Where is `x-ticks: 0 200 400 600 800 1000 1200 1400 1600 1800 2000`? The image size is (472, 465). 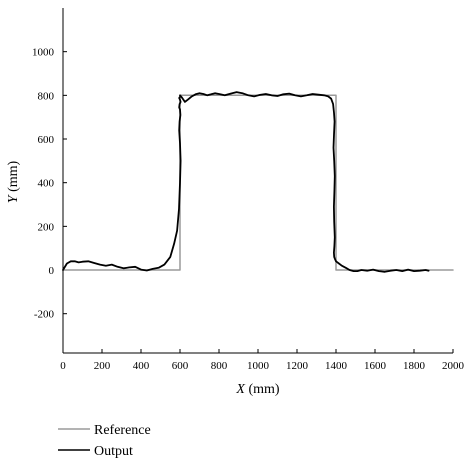
x-ticks: 0 200 400 600 800 1000 1200 1400 1600 1800 2000 is located at coordinates (262, 360).